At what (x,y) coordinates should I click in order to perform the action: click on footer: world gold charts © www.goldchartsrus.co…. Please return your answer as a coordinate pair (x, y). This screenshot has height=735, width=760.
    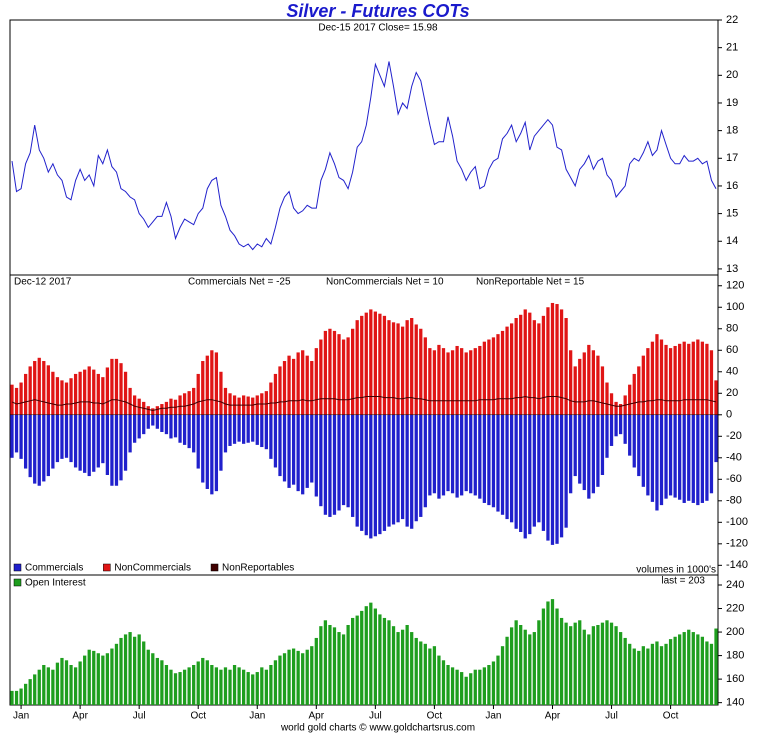
    Looking at the image, I should click on (377, 728).